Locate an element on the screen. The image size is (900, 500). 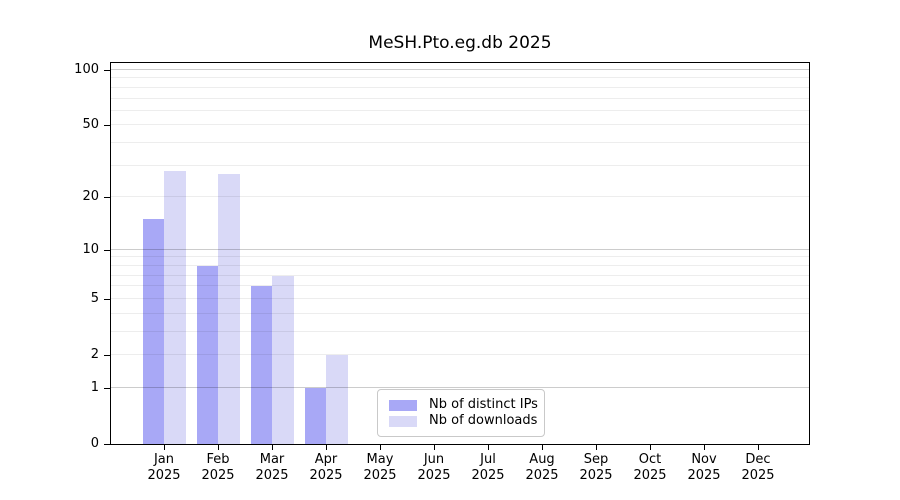
x-tick-jan is located at coordinates (164, 447).